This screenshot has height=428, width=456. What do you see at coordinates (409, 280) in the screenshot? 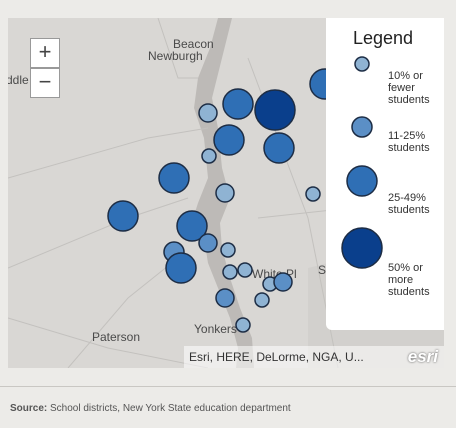
I see `legend-label: 50% or more students` at bounding box center [409, 280].